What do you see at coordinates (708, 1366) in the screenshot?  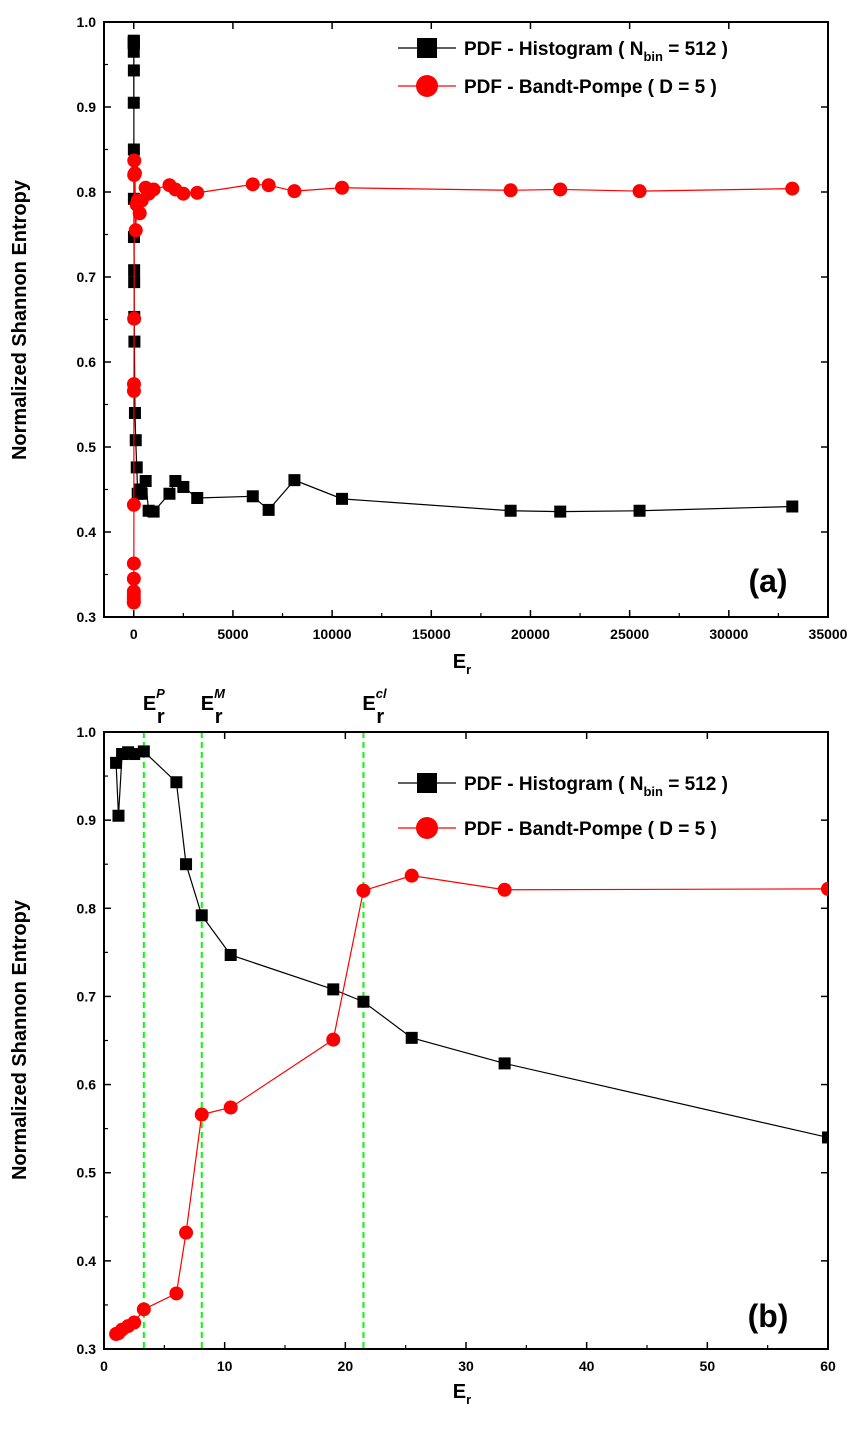 I see `panel-b-x-tick-label: 50` at bounding box center [708, 1366].